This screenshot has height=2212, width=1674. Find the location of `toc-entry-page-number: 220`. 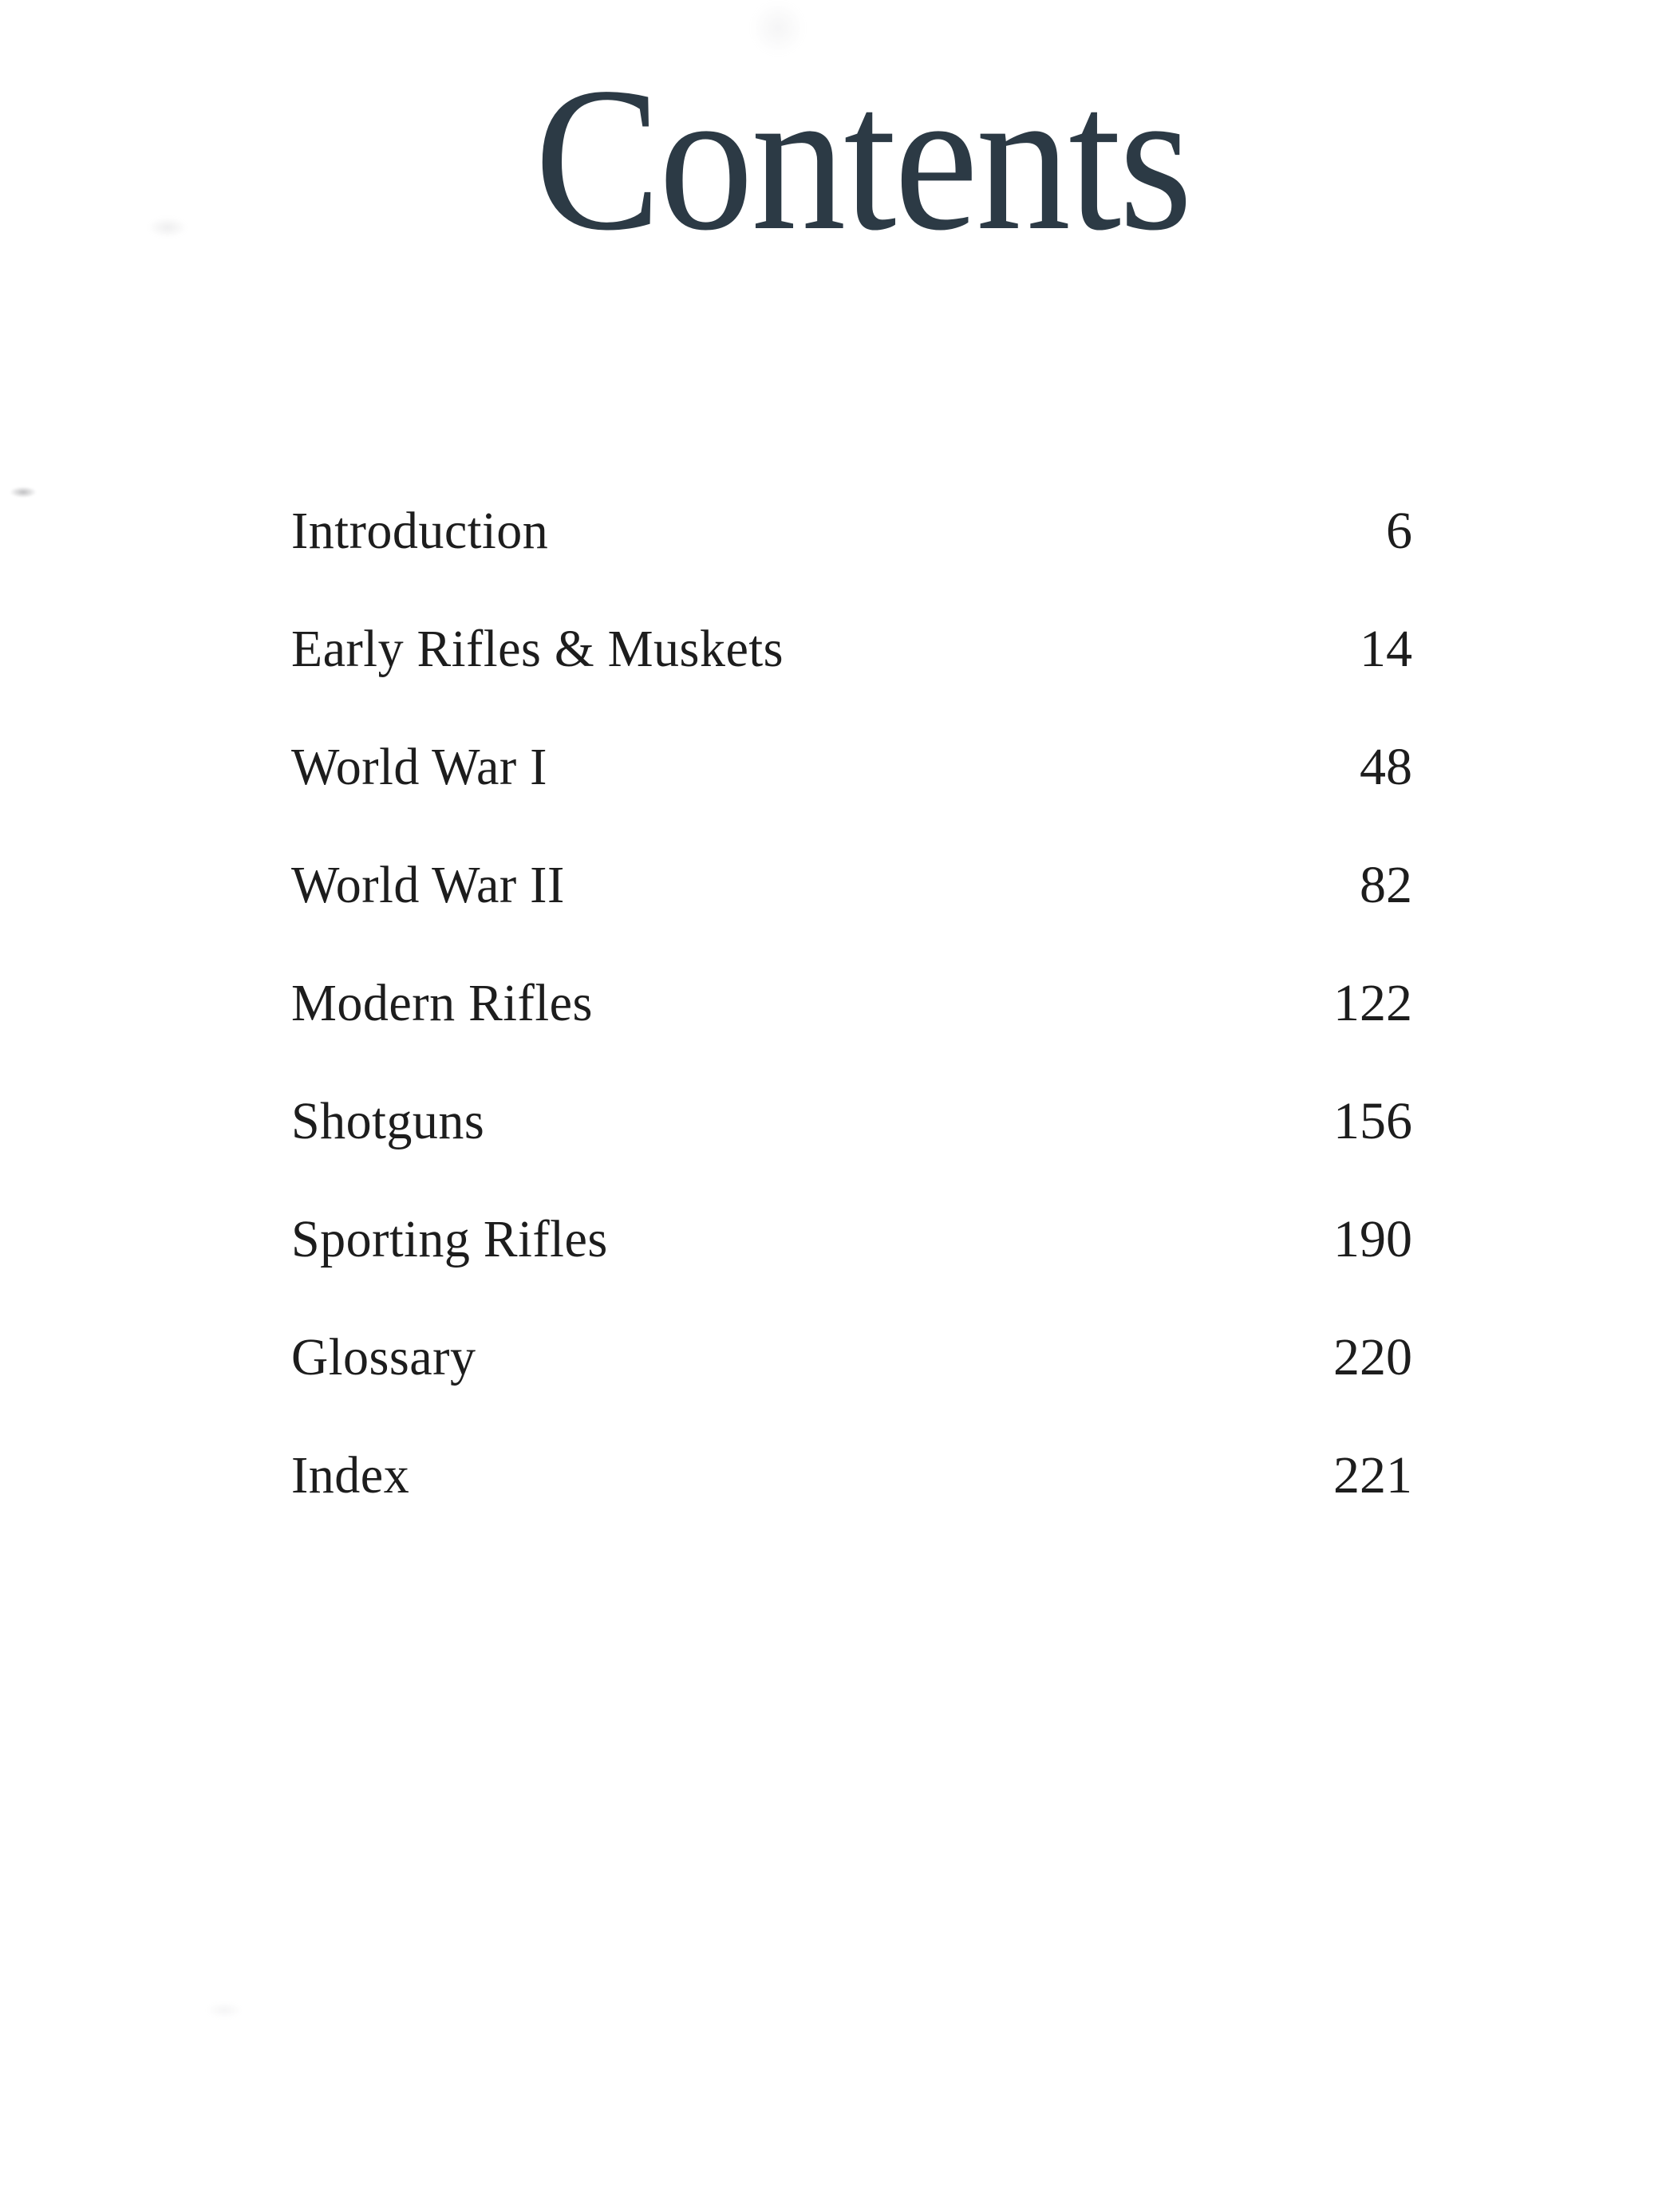

toc-entry-page-number: 220 is located at coordinates (1373, 1357).